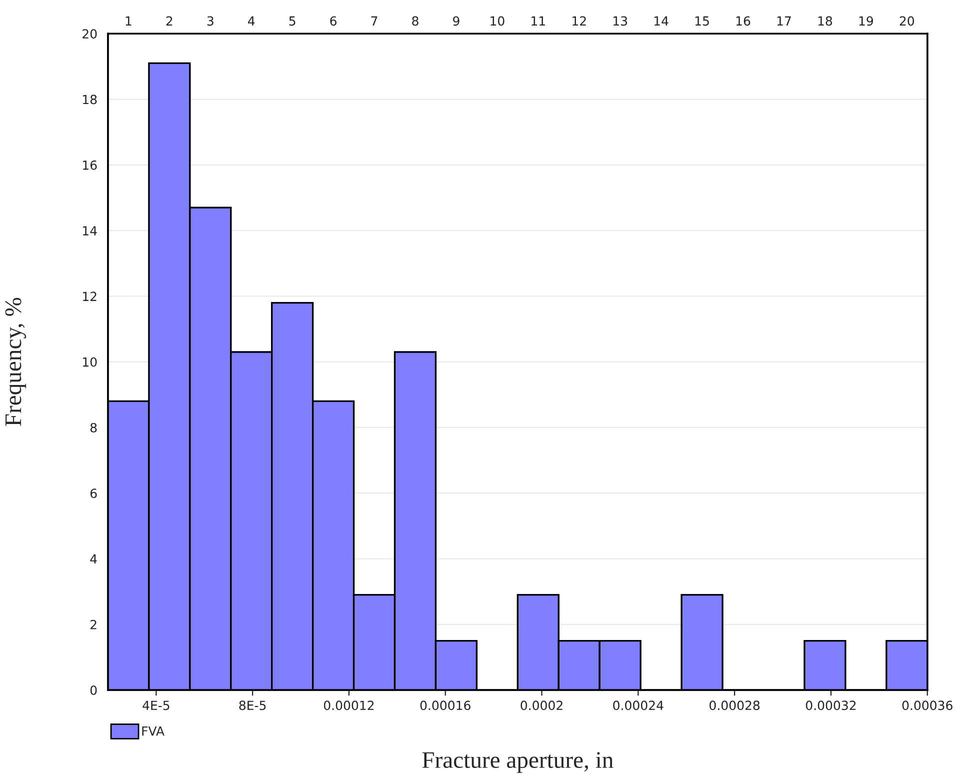  I want to click on x2-tick-label: 6, so click(333, 21).